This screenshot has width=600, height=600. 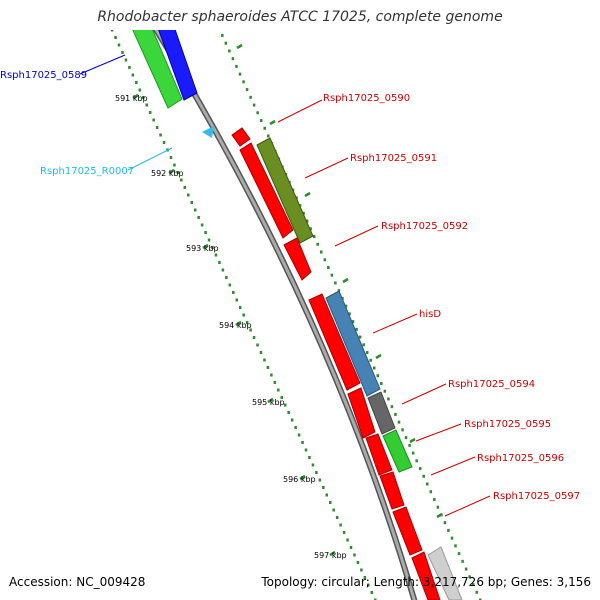 What do you see at coordinates (379, 454) in the screenshot?
I see `cds-0595-inner` at bounding box center [379, 454].